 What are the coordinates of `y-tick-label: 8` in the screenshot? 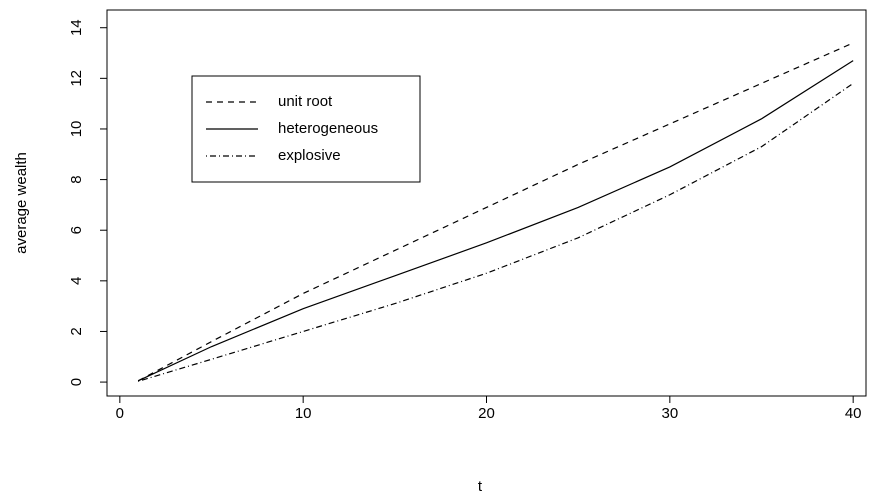 It's located at (76, 179).